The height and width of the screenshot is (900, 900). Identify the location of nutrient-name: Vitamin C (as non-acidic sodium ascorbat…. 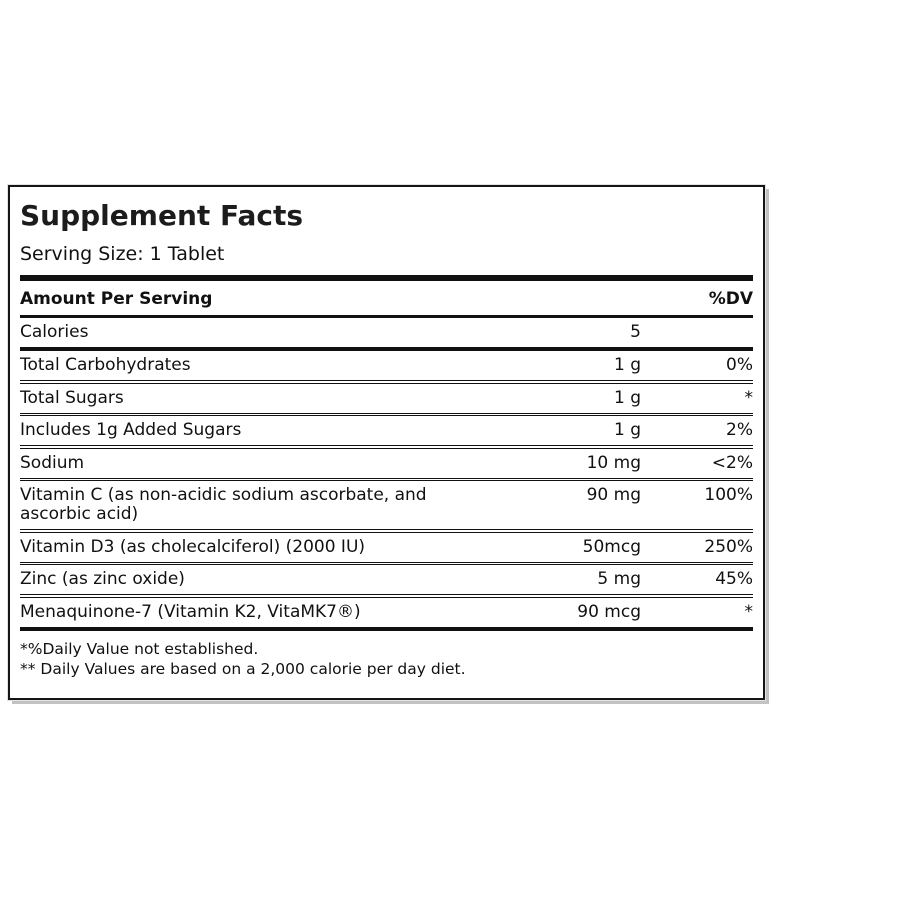
(223, 504).